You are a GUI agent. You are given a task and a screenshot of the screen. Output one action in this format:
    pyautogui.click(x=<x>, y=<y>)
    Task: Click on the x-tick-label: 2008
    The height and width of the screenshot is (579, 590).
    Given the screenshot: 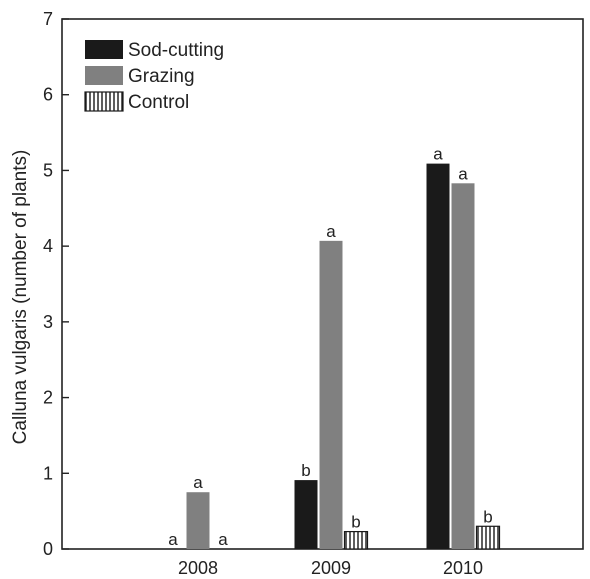 What is the action you would take?
    pyautogui.click(x=198, y=568)
    